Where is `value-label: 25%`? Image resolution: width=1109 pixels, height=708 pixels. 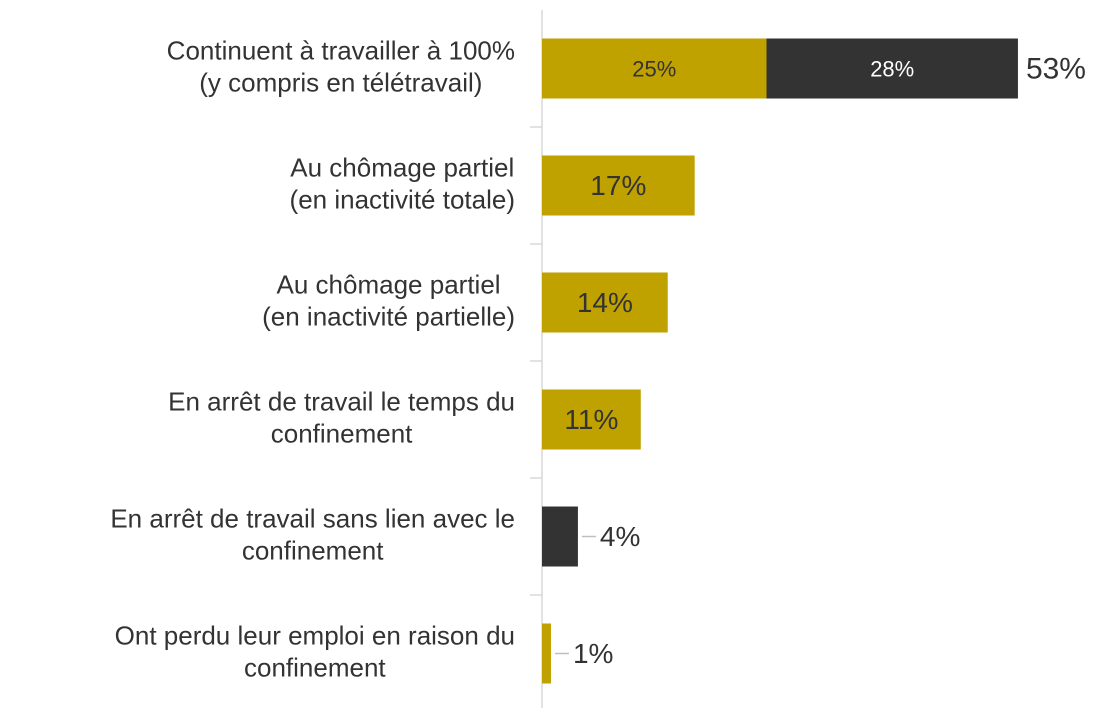 value-label: 25% is located at coordinates (654, 68).